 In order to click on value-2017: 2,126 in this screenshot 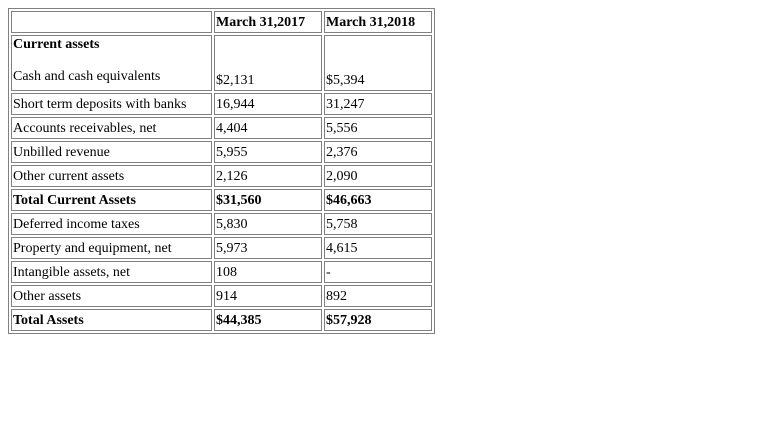, I will do `click(268, 176)`.